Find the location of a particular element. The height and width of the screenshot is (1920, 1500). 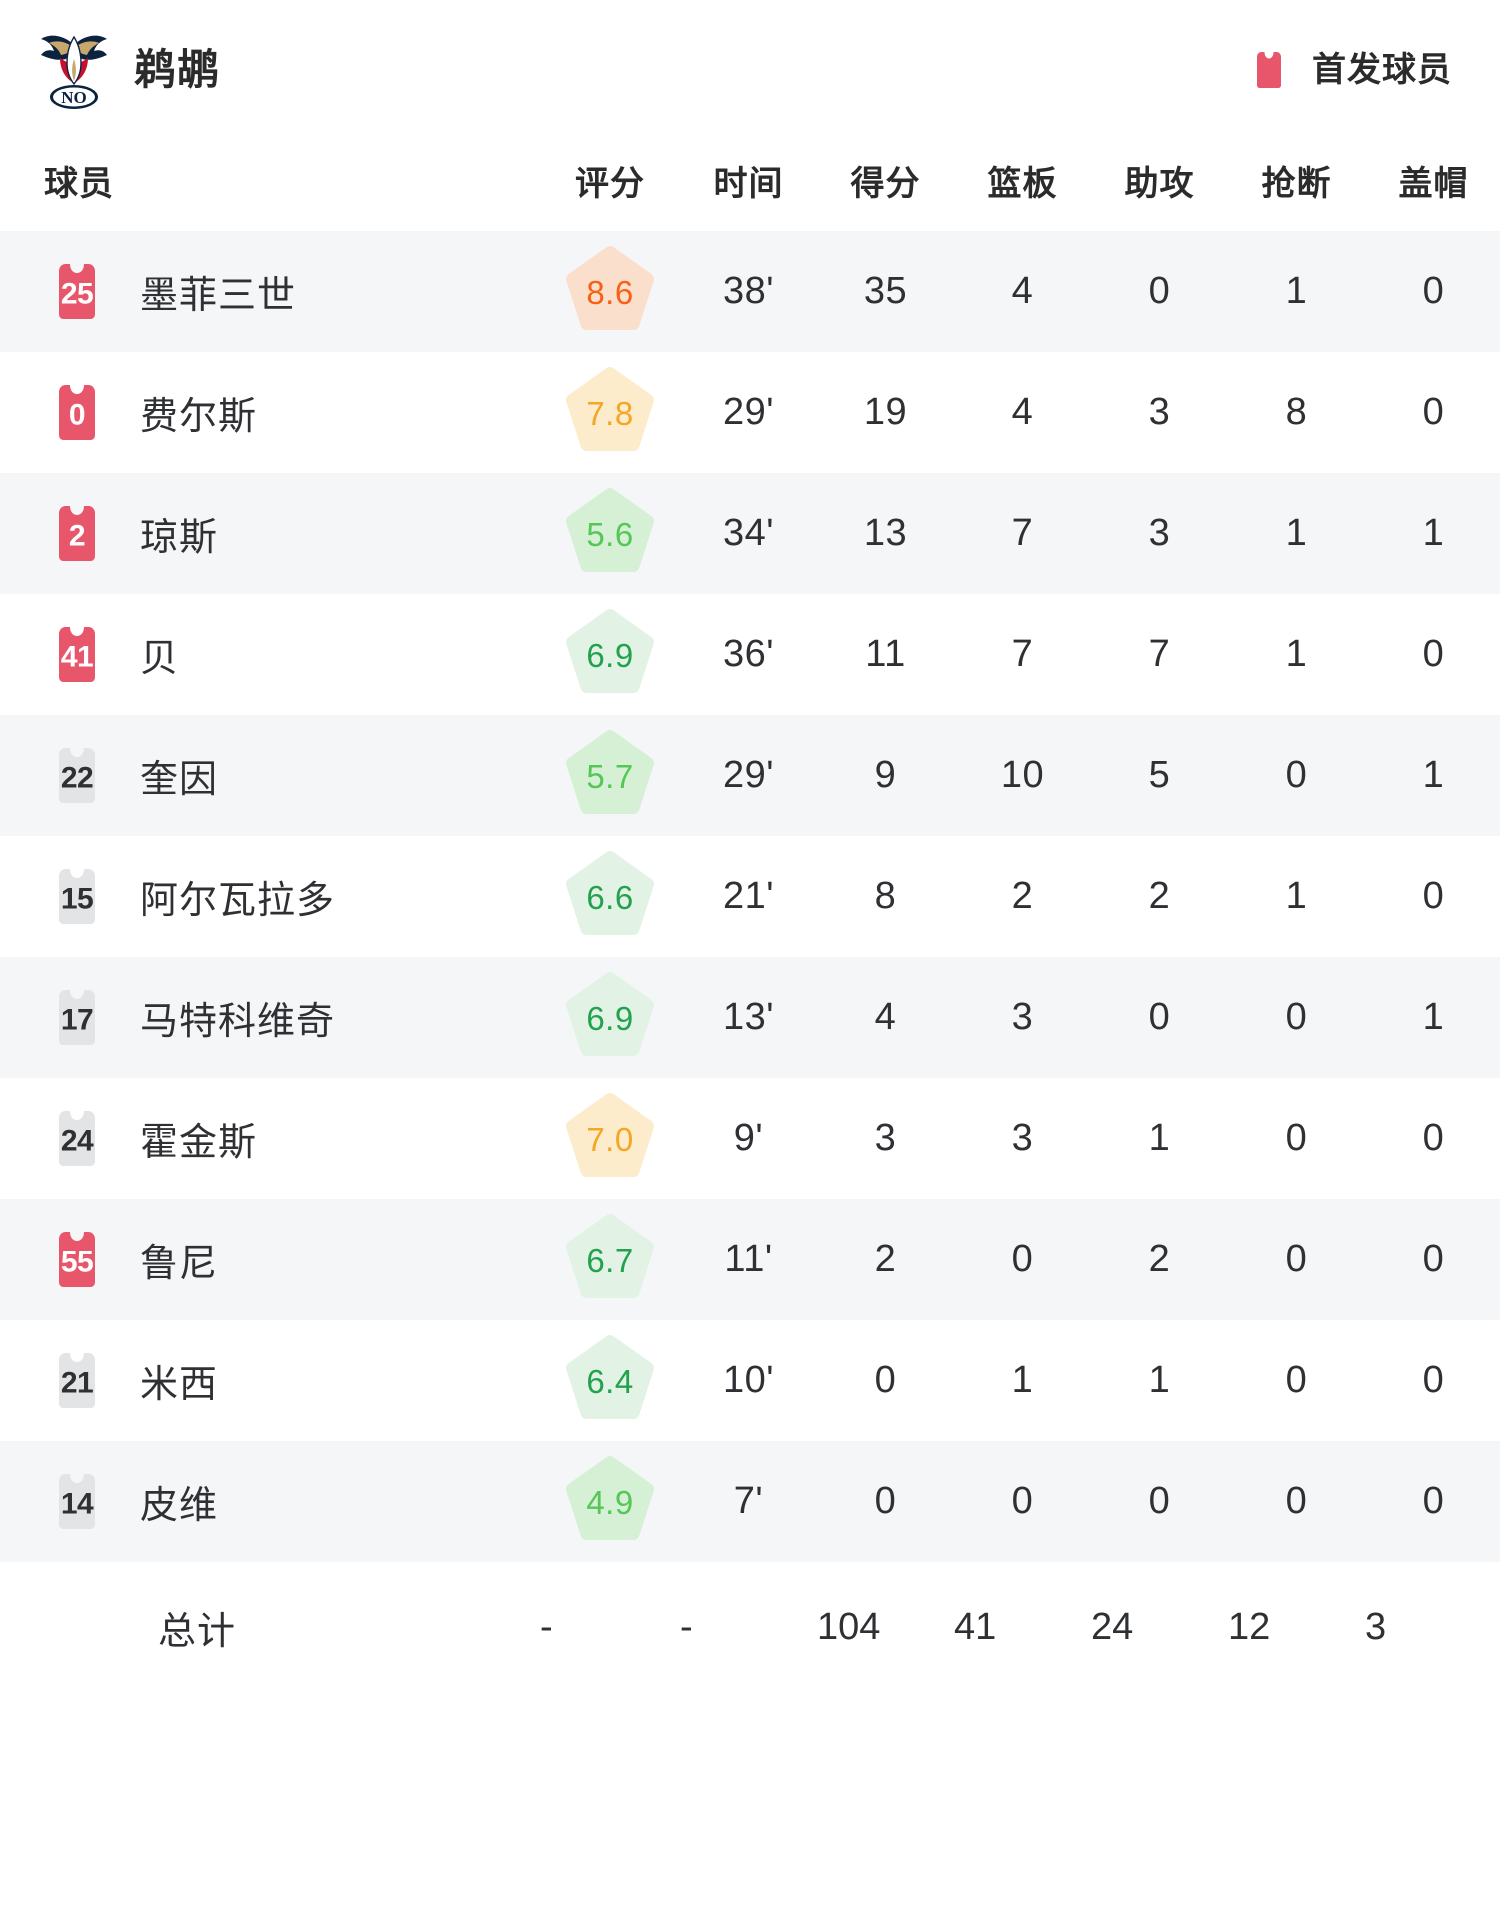

player-cell: 24 霍金斯 is located at coordinates (270, 1138).